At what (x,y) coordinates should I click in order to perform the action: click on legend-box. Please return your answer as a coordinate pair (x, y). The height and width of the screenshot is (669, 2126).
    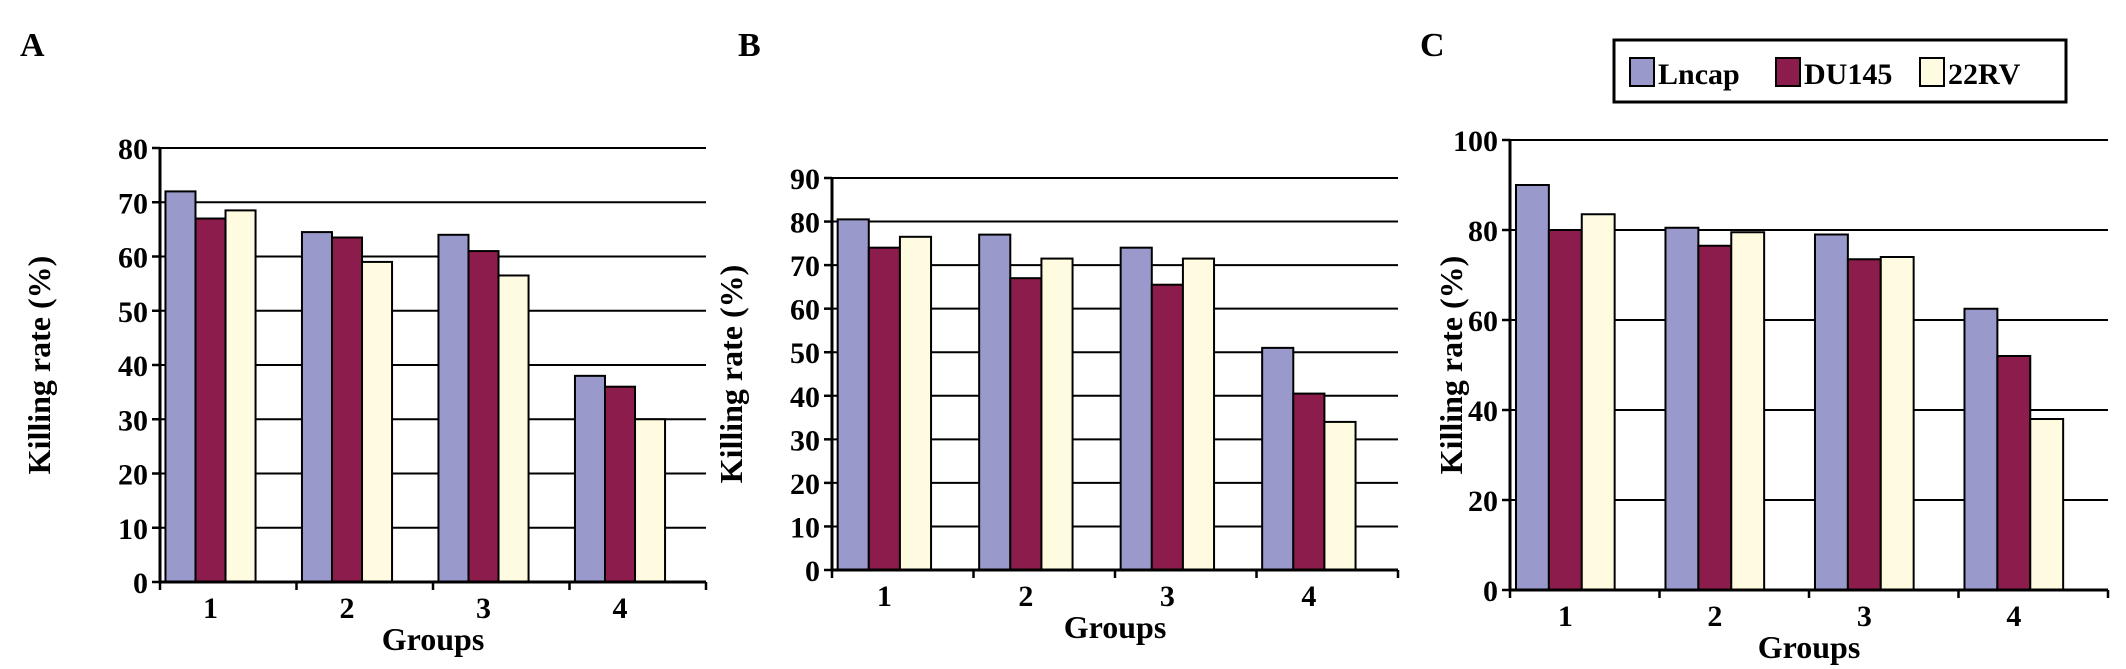
    Looking at the image, I should click on (1840, 71).